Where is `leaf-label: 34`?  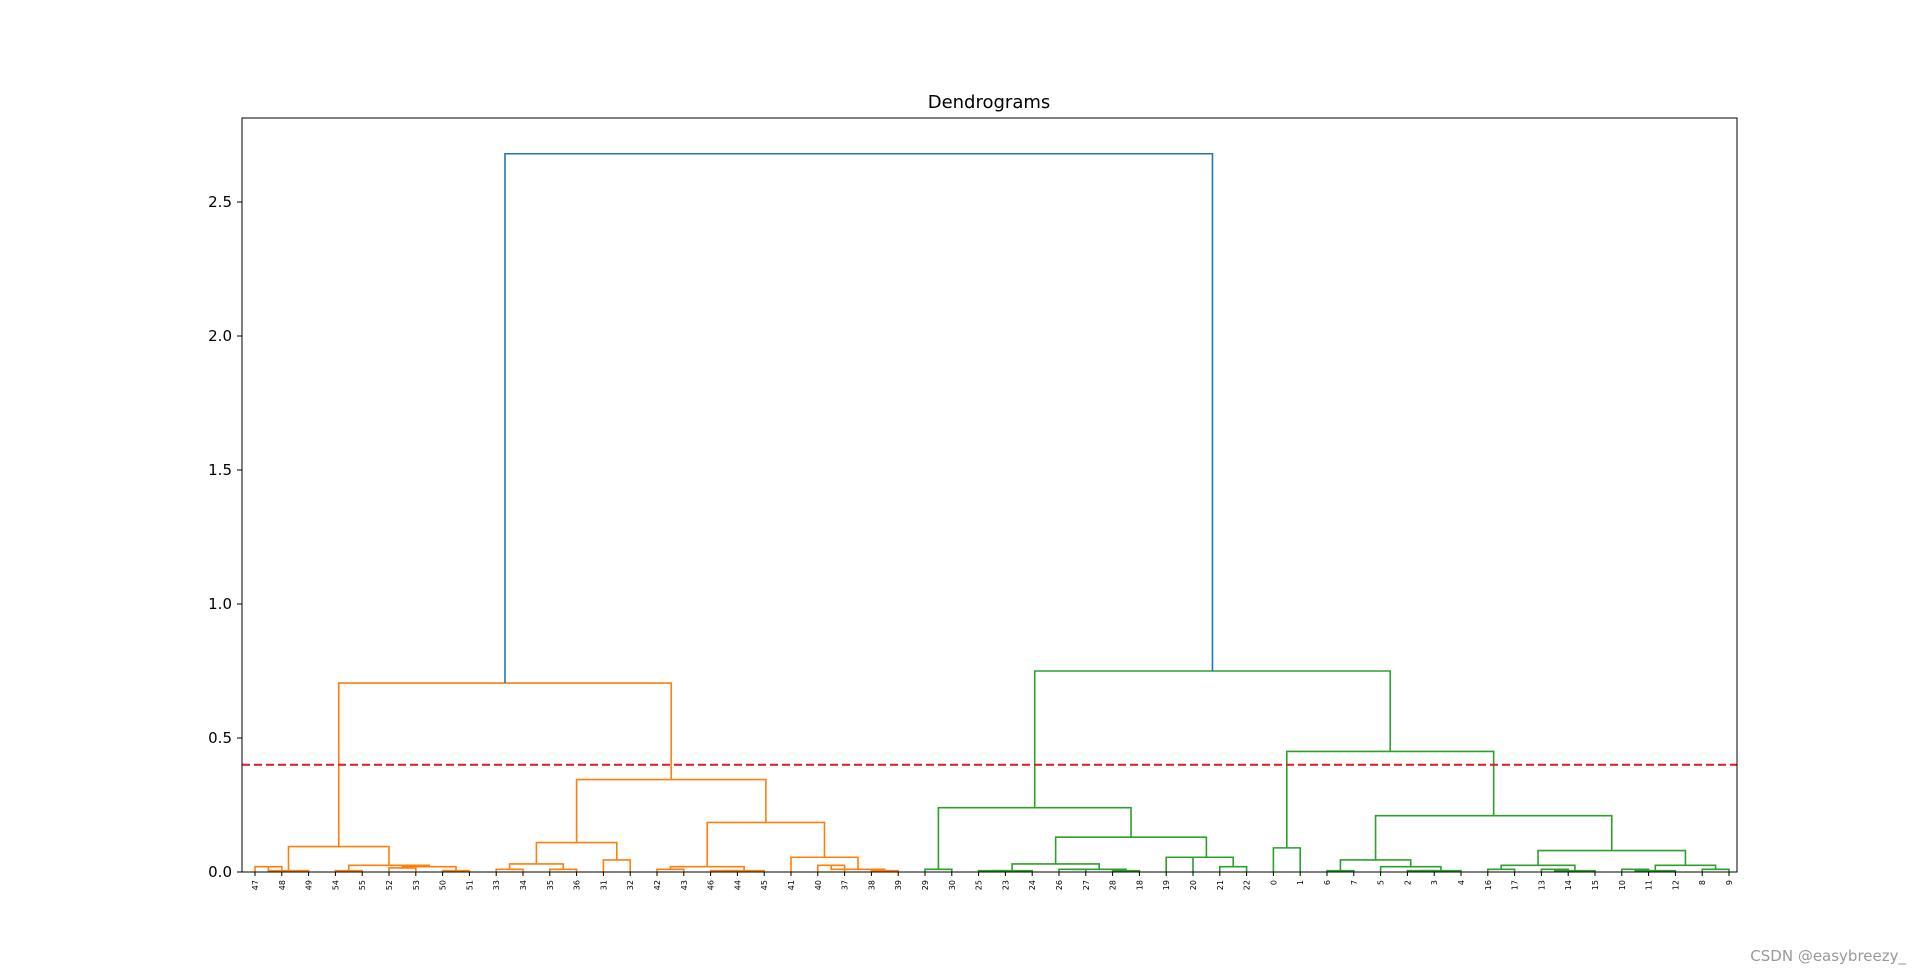
leaf-label: 34 is located at coordinates (523, 885).